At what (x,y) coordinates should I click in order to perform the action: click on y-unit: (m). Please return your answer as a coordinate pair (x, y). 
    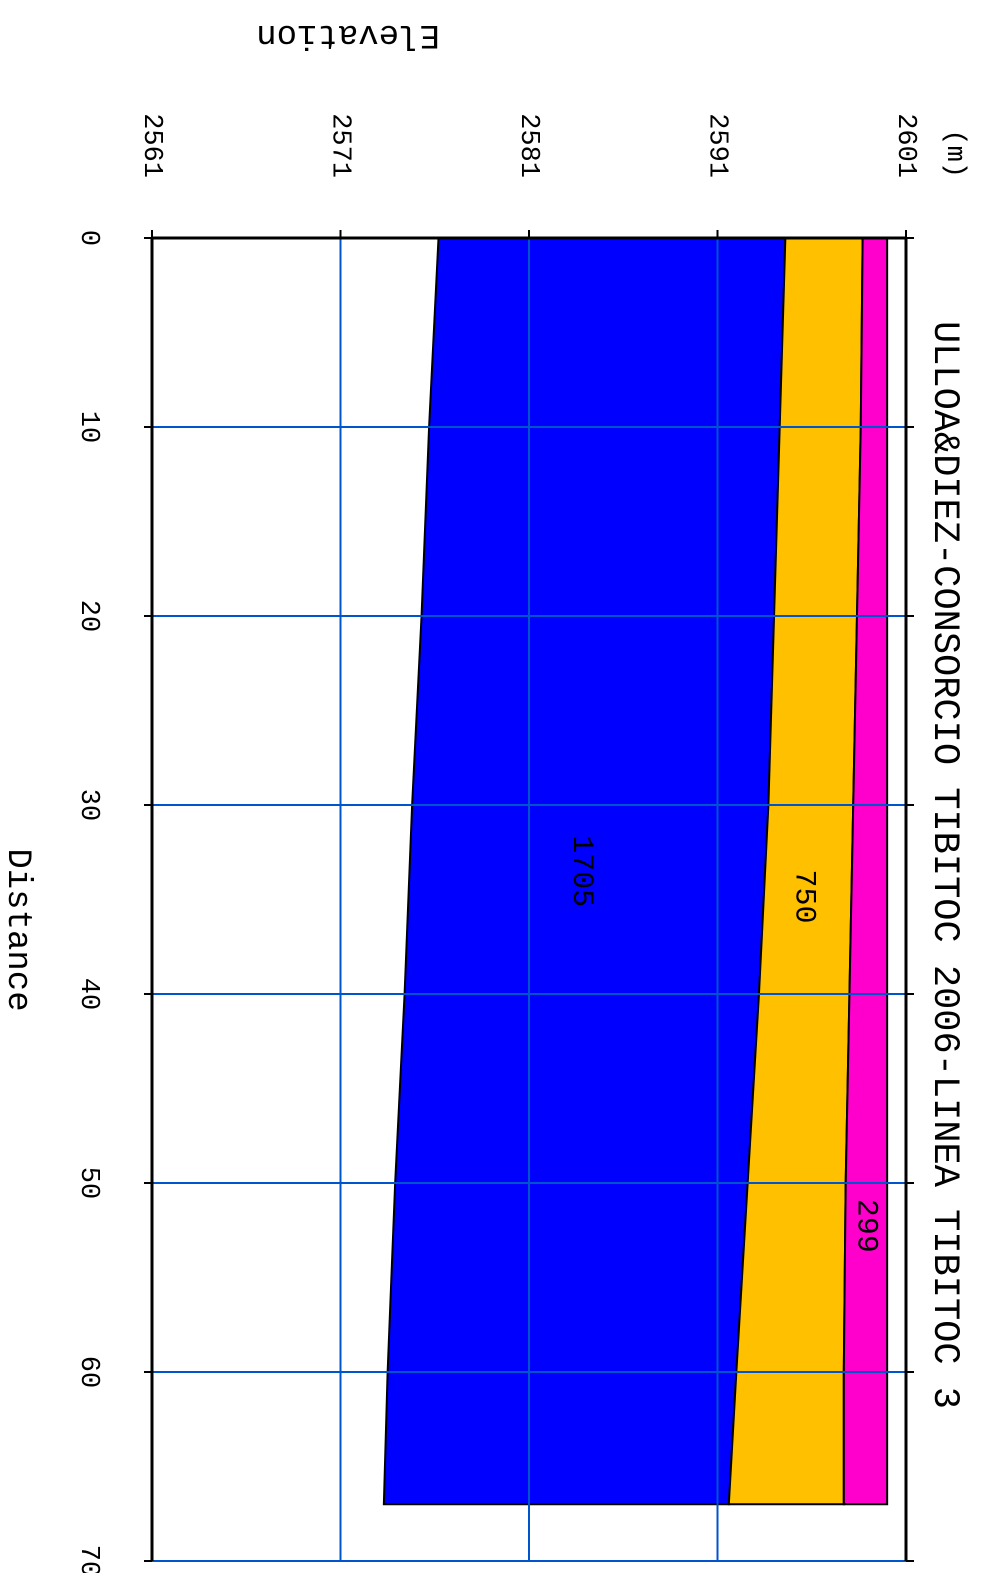
    Looking at the image, I should click on (954, 153).